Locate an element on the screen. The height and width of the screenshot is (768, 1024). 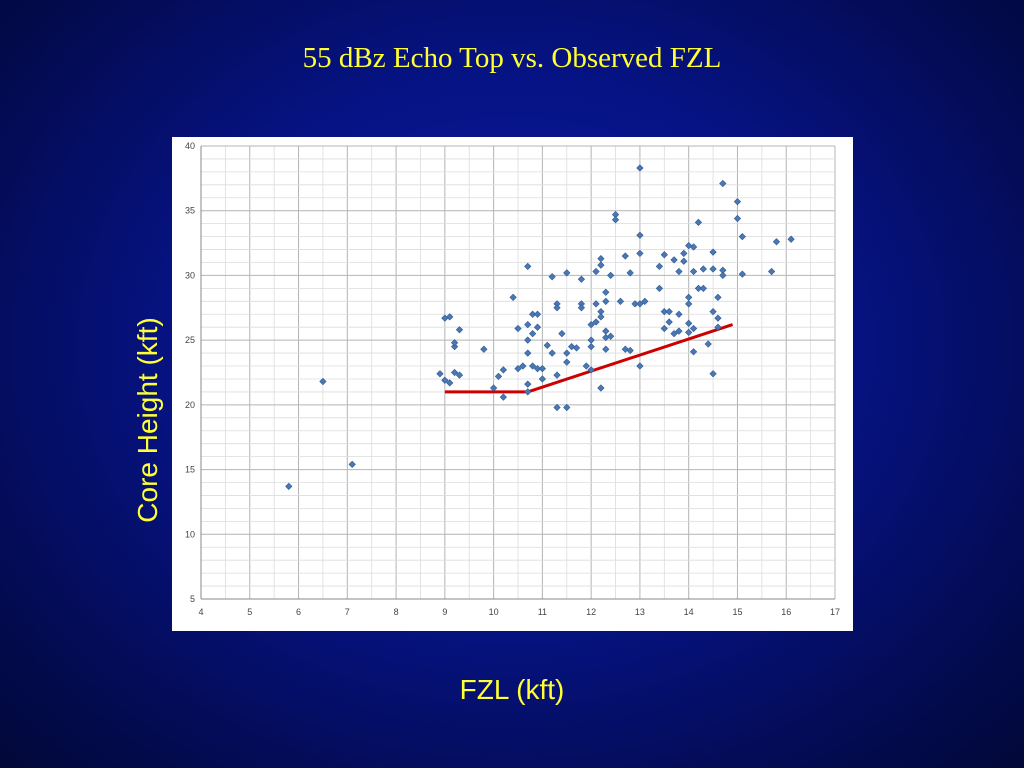
y-tick-label: 35 is located at coordinates (190, 211).